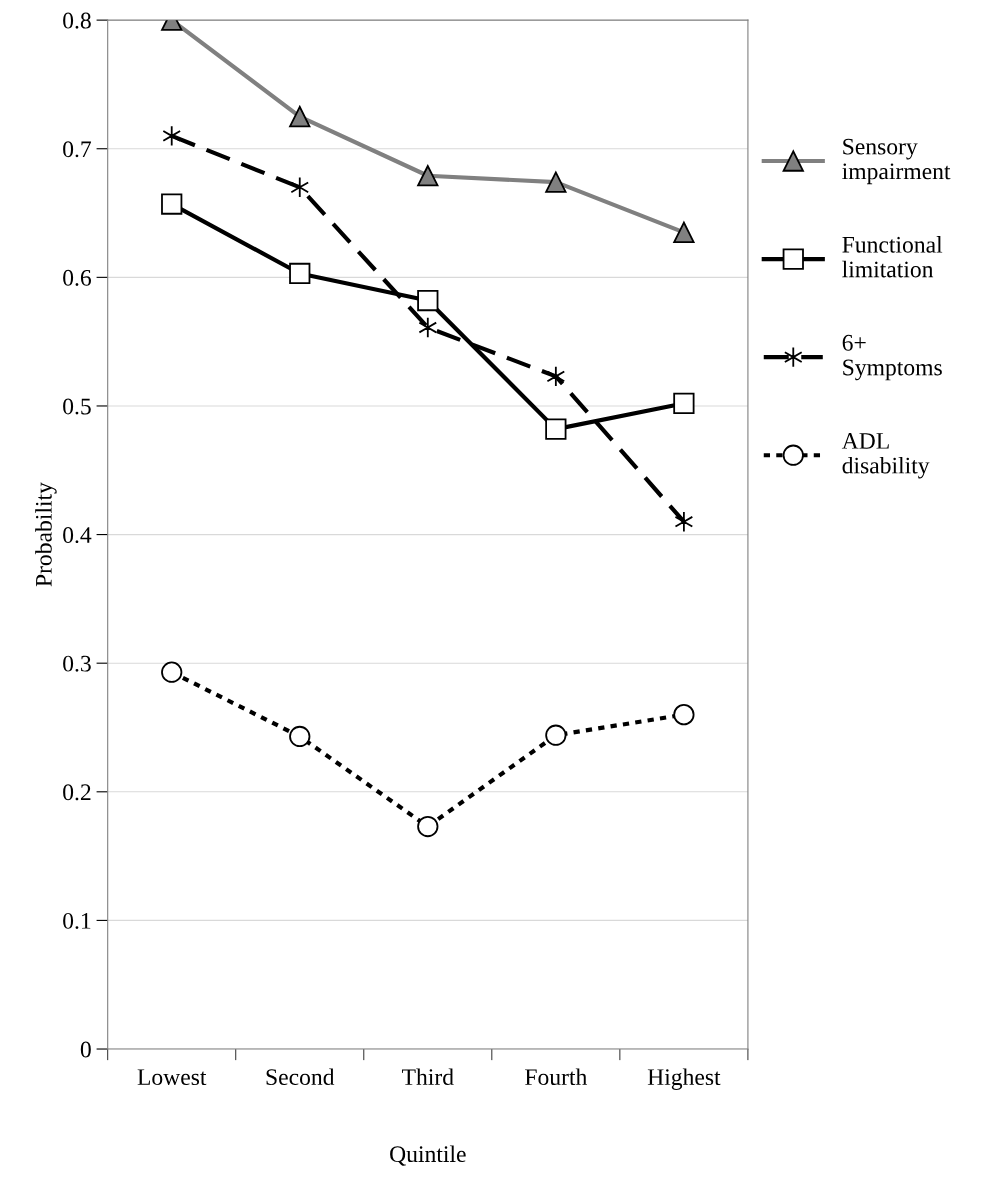 The height and width of the screenshot is (1184, 988). I want to click on legend-label: 6+ Symptoms, so click(892, 357).